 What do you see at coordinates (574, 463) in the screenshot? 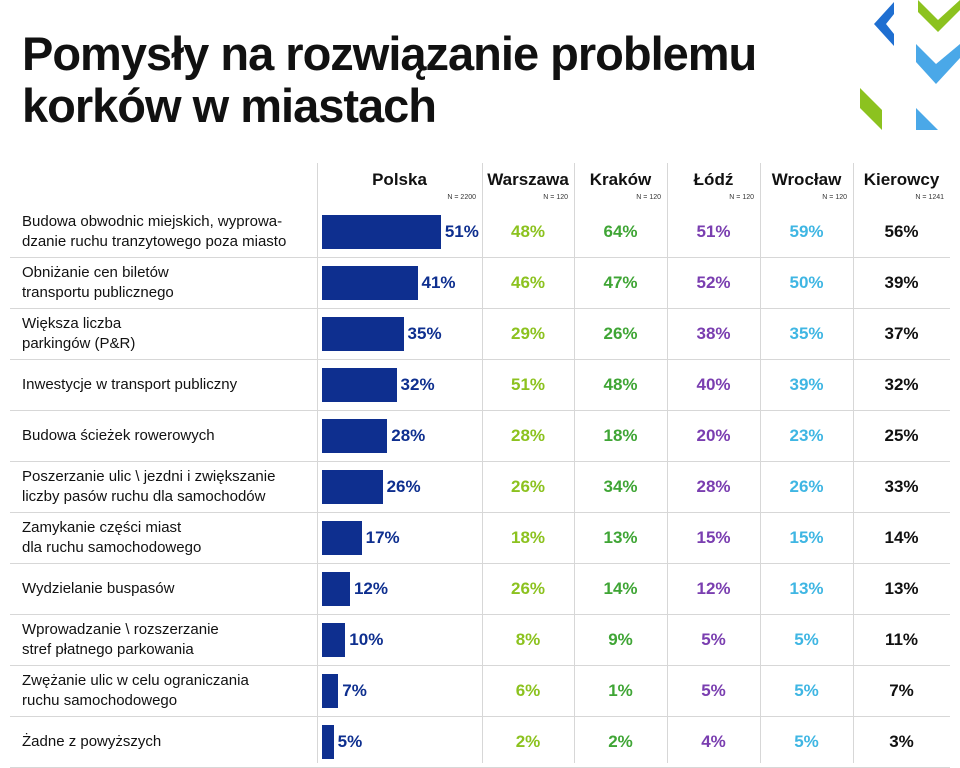
I see `column-divider-krakow` at bounding box center [574, 463].